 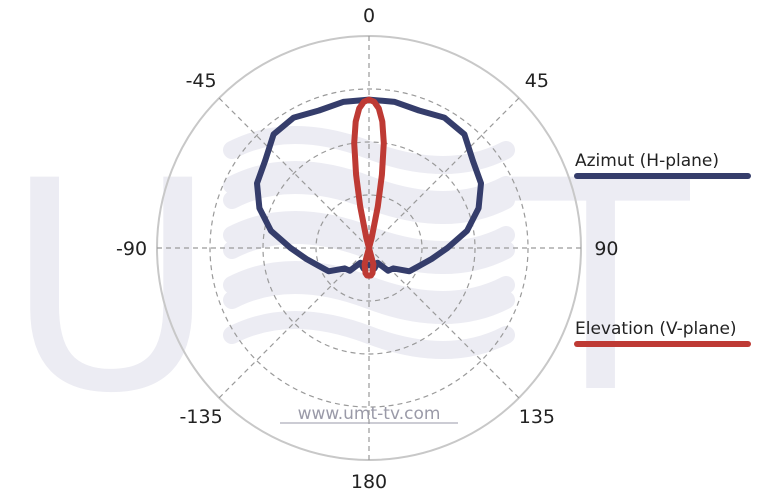 What do you see at coordinates (369, 16) in the screenshot?
I see `angle-label-0: 0` at bounding box center [369, 16].